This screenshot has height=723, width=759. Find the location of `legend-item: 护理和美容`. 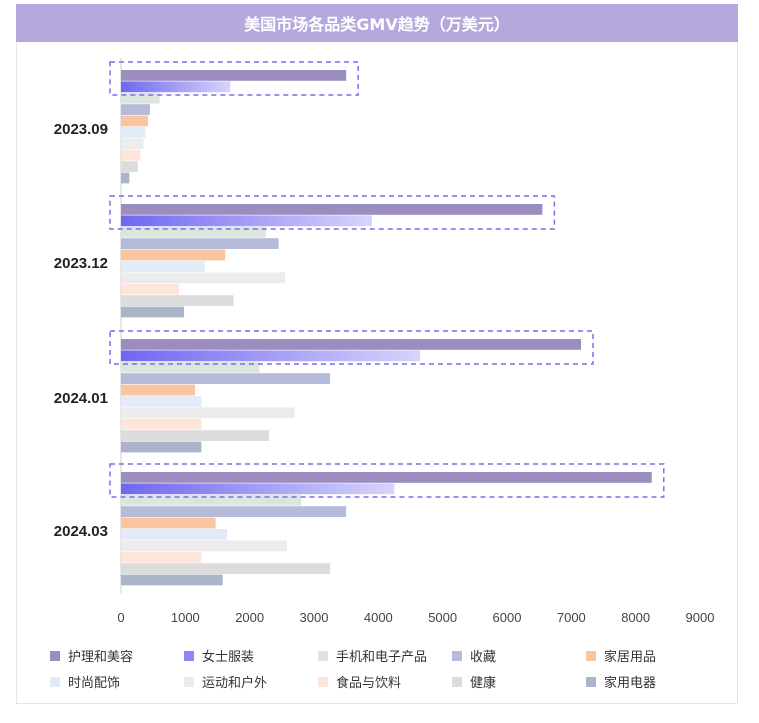

legend-item: 护理和美容 is located at coordinates (91, 655).